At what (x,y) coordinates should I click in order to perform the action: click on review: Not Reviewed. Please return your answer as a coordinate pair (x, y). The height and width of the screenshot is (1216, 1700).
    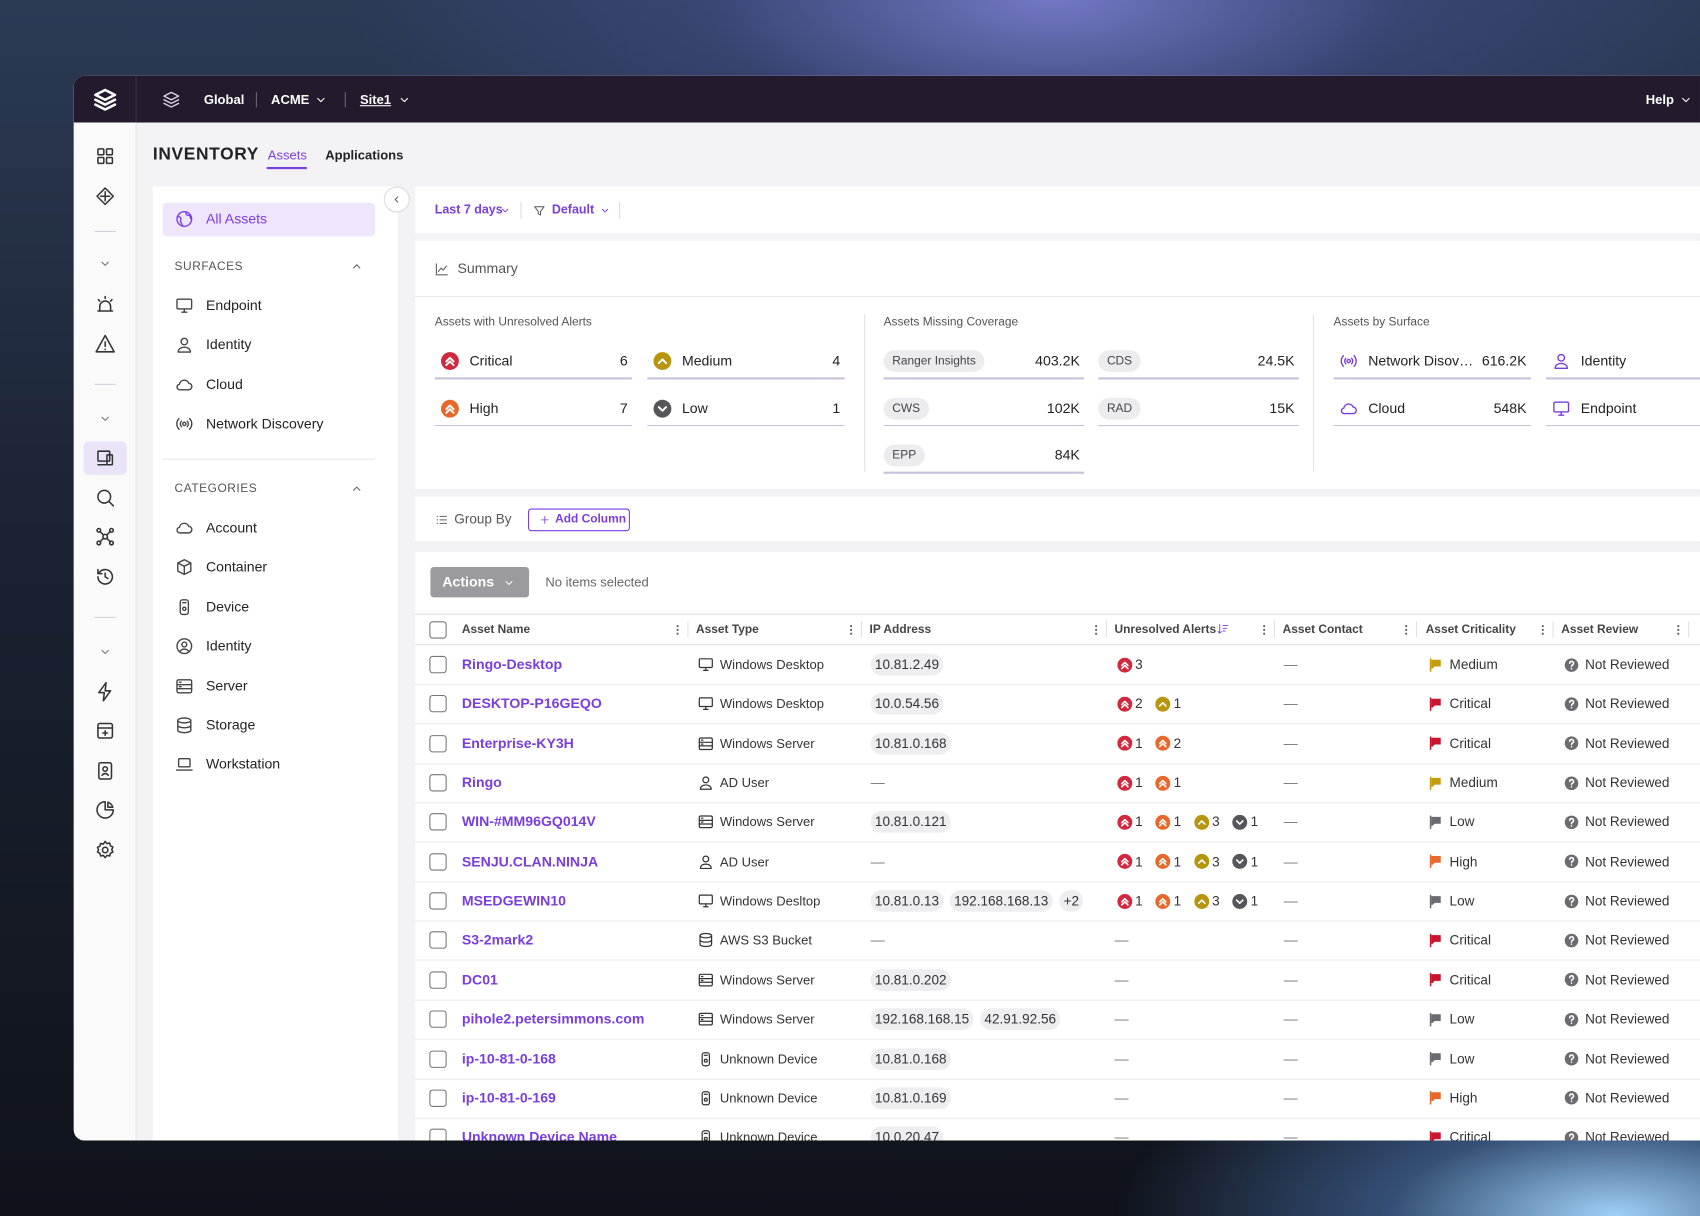
    Looking at the image, I should click on (1627, 980).